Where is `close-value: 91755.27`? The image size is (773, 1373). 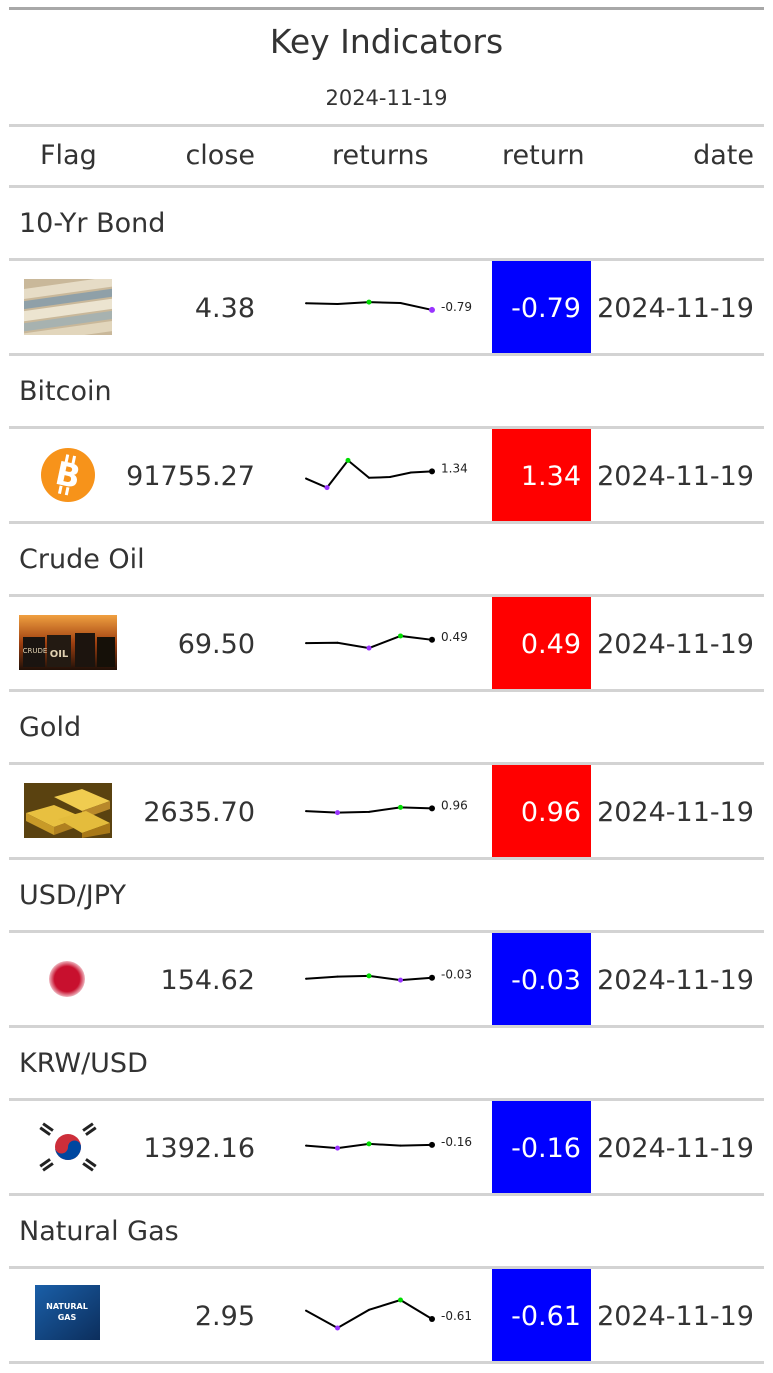
close-value: 91755.27 is located at coordinates (190, 476).